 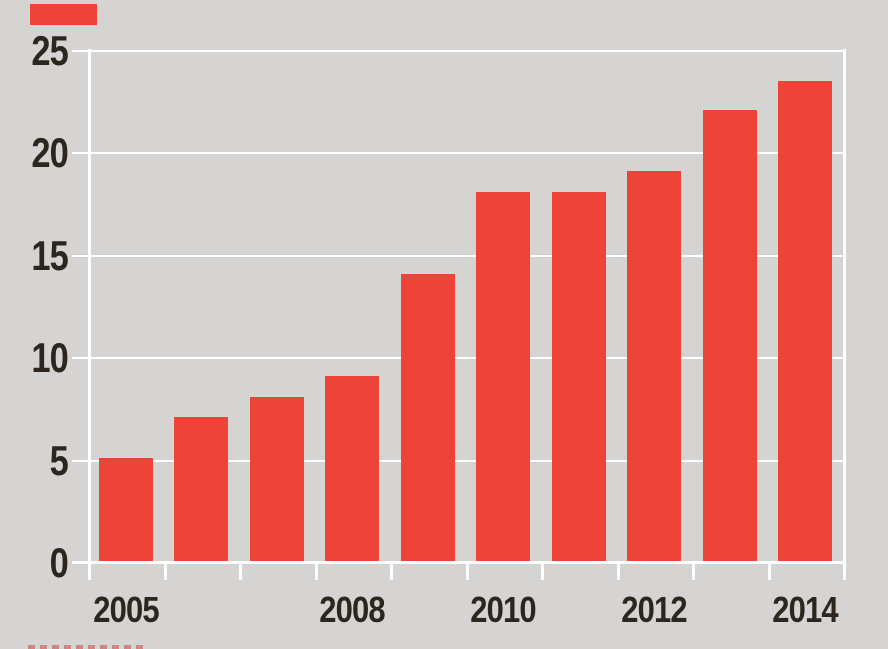 What do you see at coordinates (63, 14) in the screenshot?
I see `brand-accent-tab-icon` at bounding box center [63, 14].